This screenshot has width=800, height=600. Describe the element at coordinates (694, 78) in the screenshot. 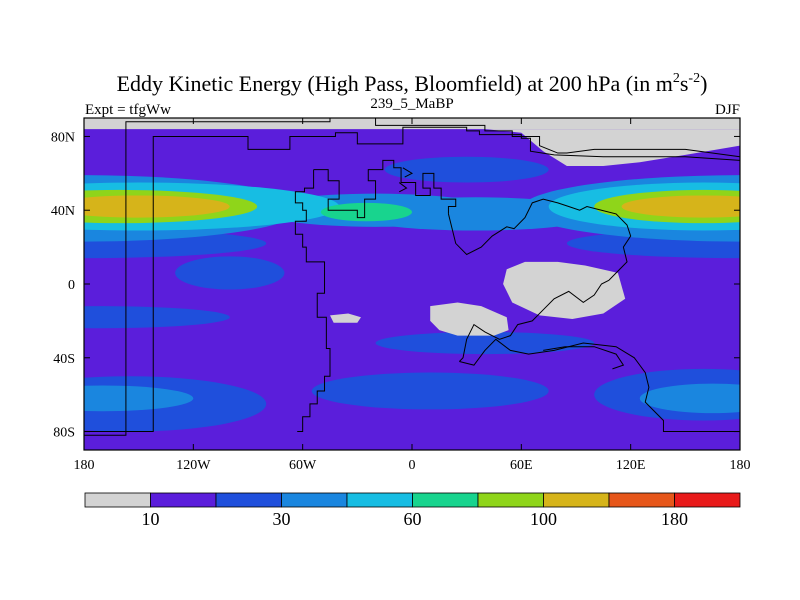

I see `title-superscript-2: -2` at that location.